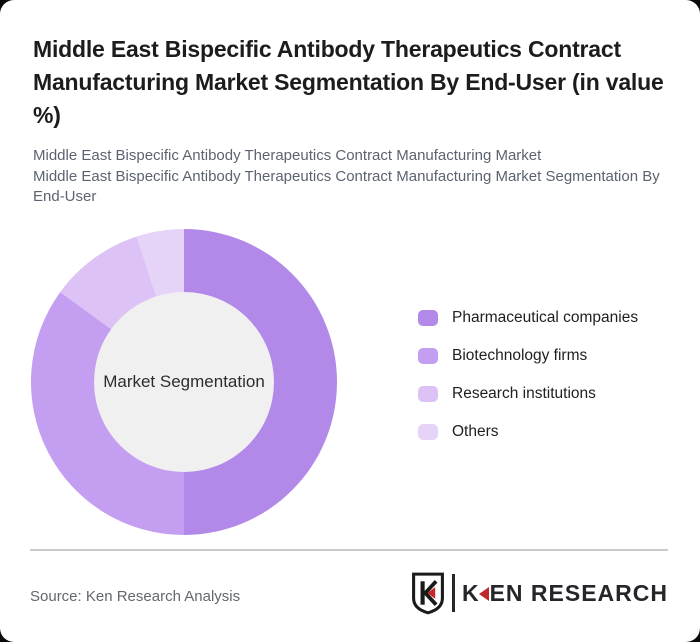 This screenshot has width=700, height=642. I want to click on legend-label: Biotechnology firms, so click(520, 355).